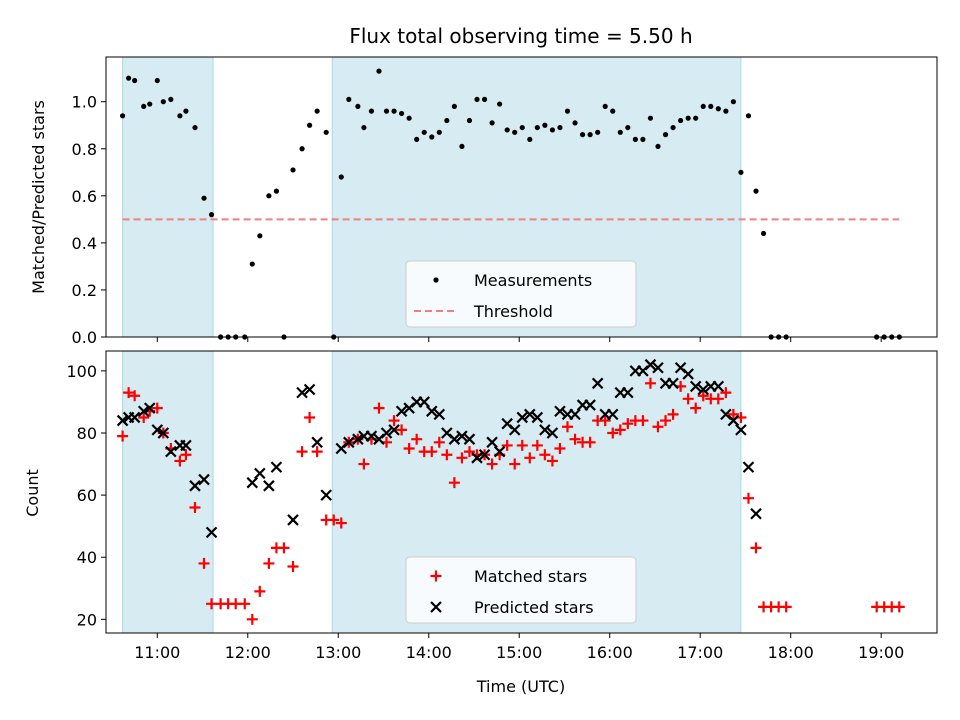 This screenshot has width=960, height=720. What do you see at coordinates (520, 36) in the screenshot?
I see `chart-title: Flux total observing time = 5.50 h` at bounding box center [520, 36].